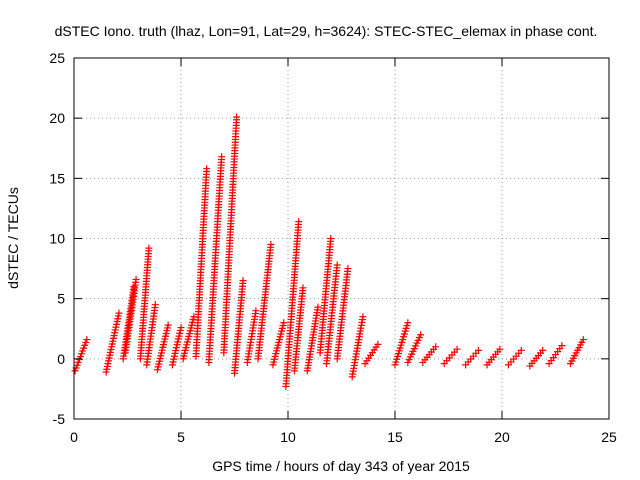 The height and width of the screenshot is (480, 640). What do you see at coordinates (57, 118) in the screenshot?
I see `y-tick-label: 20` at bounding box center [57, 118].